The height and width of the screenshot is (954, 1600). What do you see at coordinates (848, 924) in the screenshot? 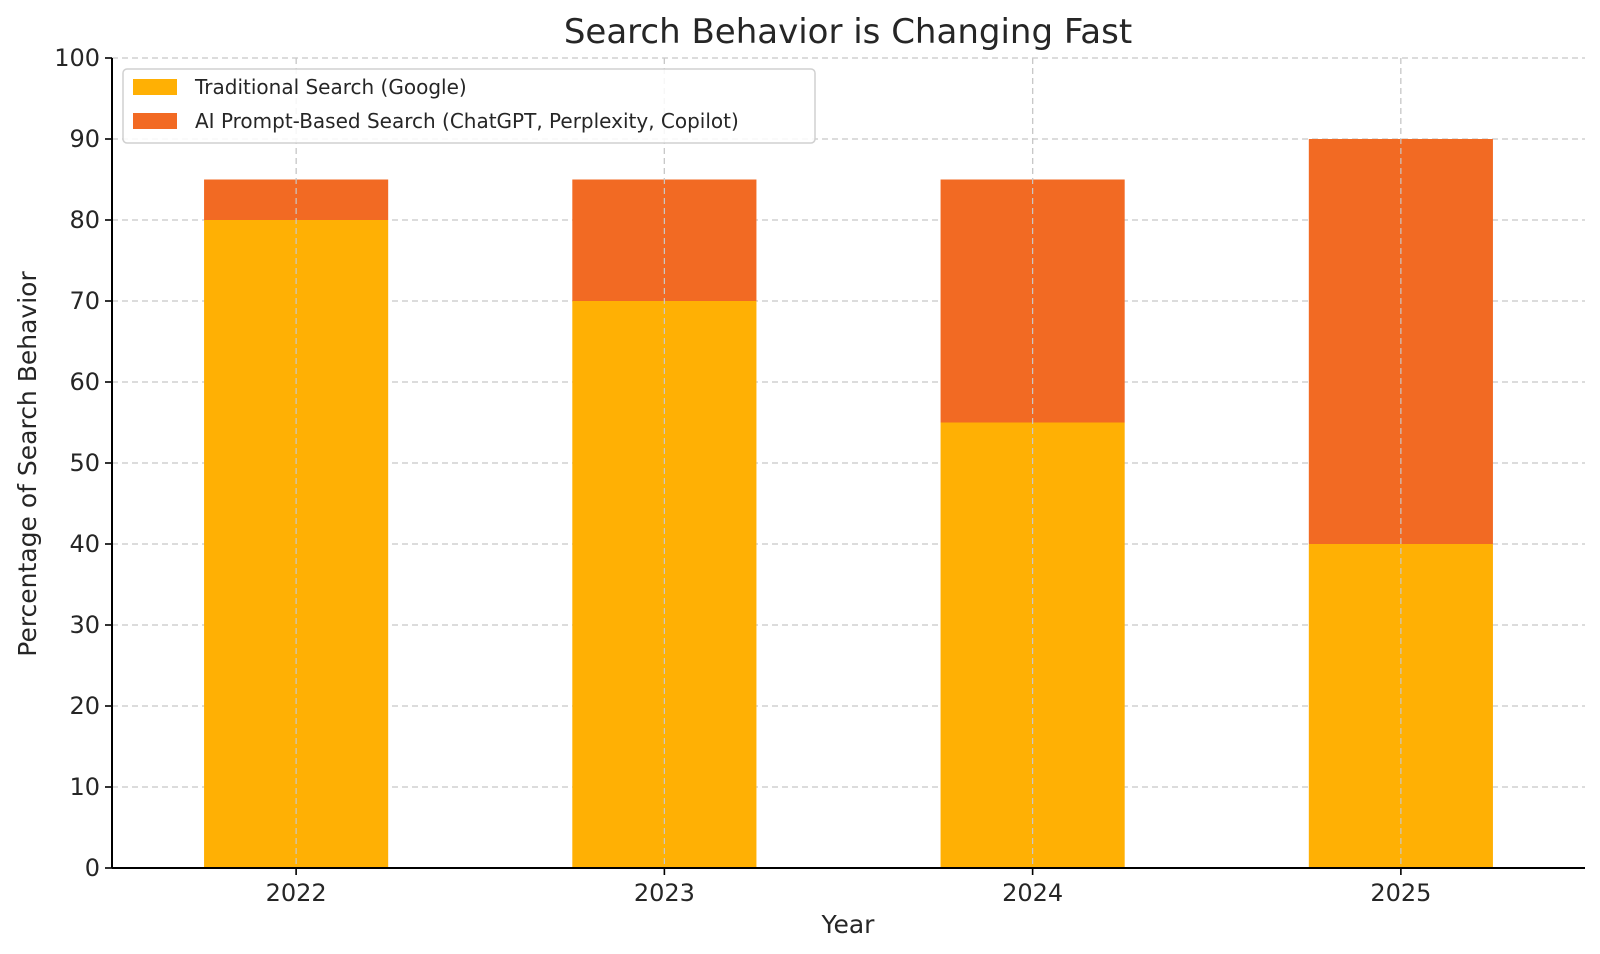
I see `x-axis-label: Year` at bounding box center [848, 924].